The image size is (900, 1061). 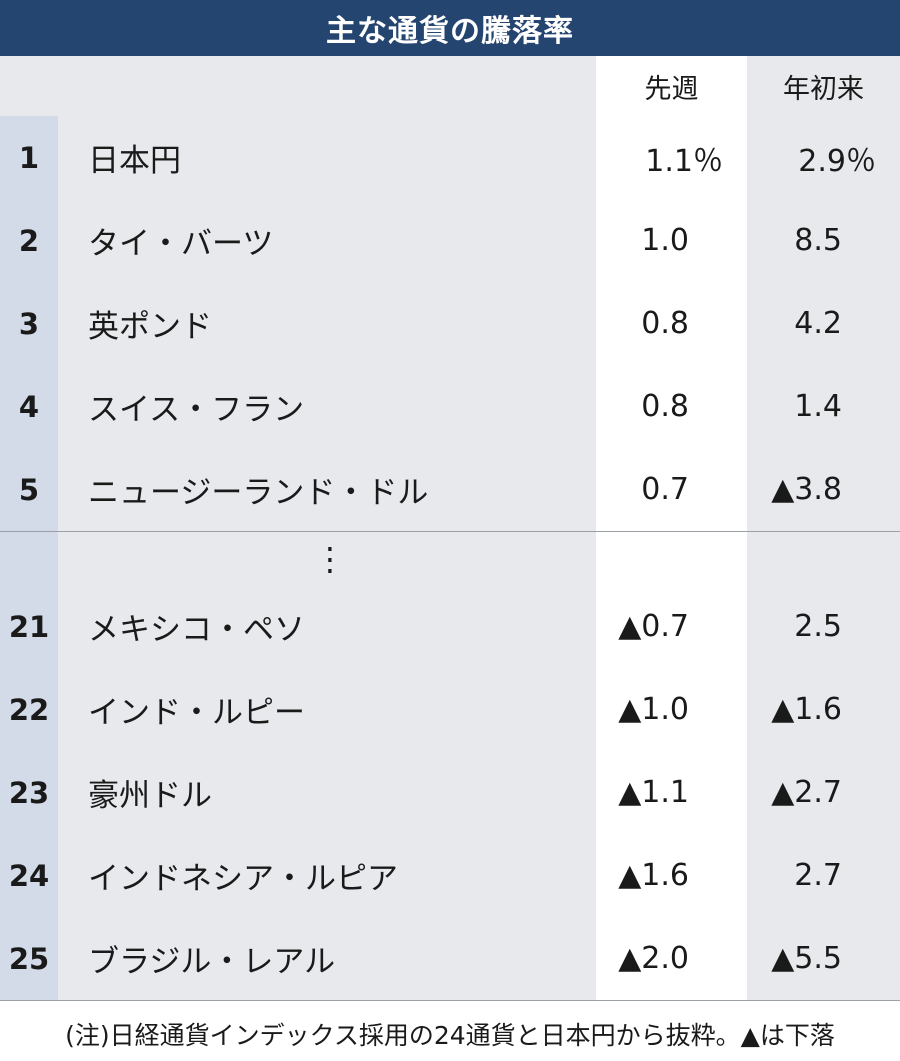 What do you see at coordinates (327, 626) in the screenshot?
I see `currency-name: メキシコ・ペソ` at bounding box center [327, 626].